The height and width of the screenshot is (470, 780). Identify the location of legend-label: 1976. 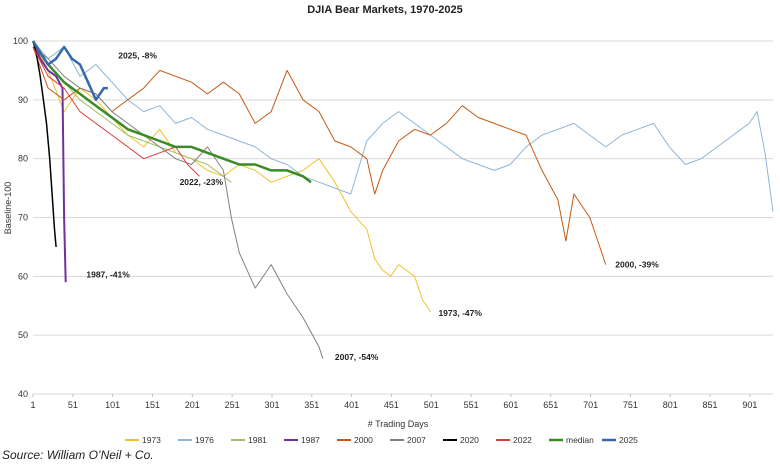
(204, 440).